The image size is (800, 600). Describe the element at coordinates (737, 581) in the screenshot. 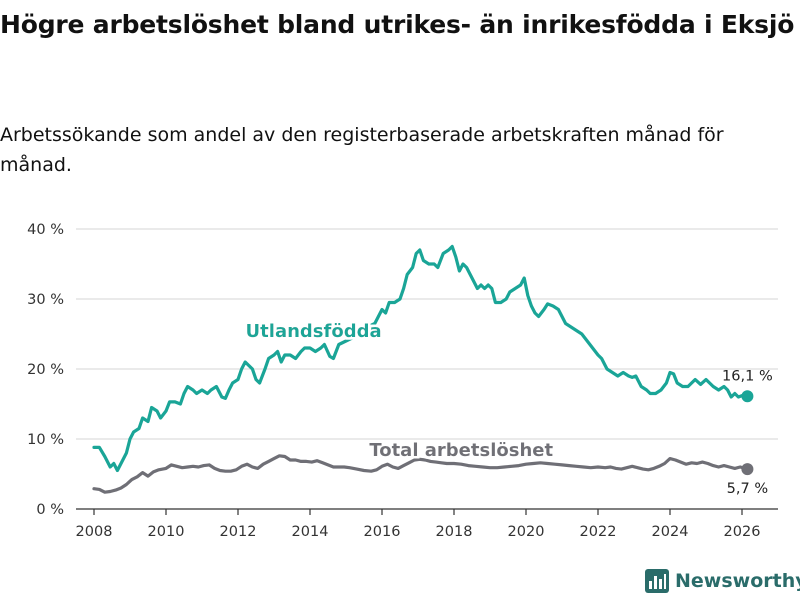

I see `brand-name: Newsworthy` at that location.